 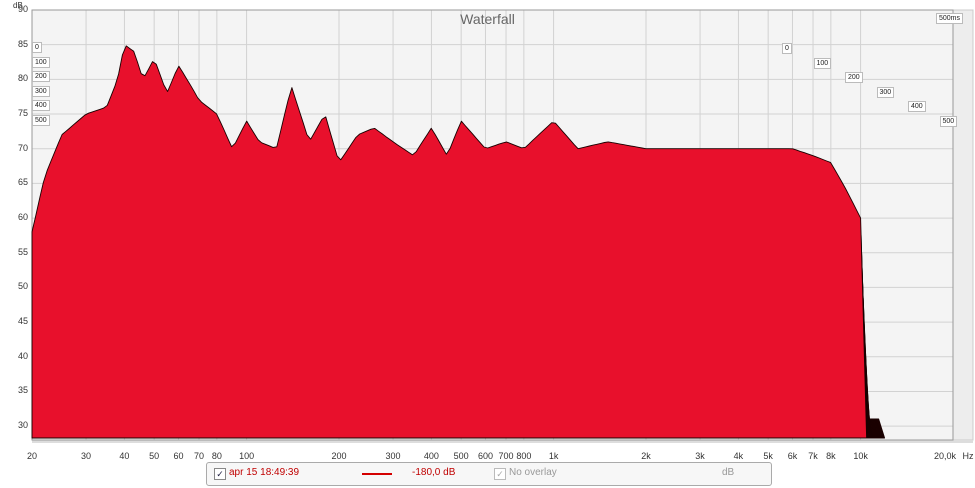 What do you see at coordinates (247, 456) in the screenshot?
I see `x-tick-label: 100` at bounding box center [247, 456].